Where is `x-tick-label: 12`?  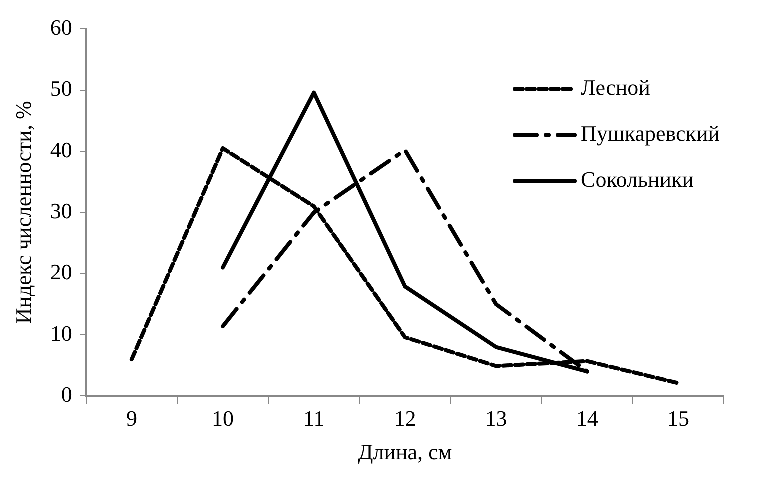 x-tick-label: 12 is located at coordinates (405, 419).